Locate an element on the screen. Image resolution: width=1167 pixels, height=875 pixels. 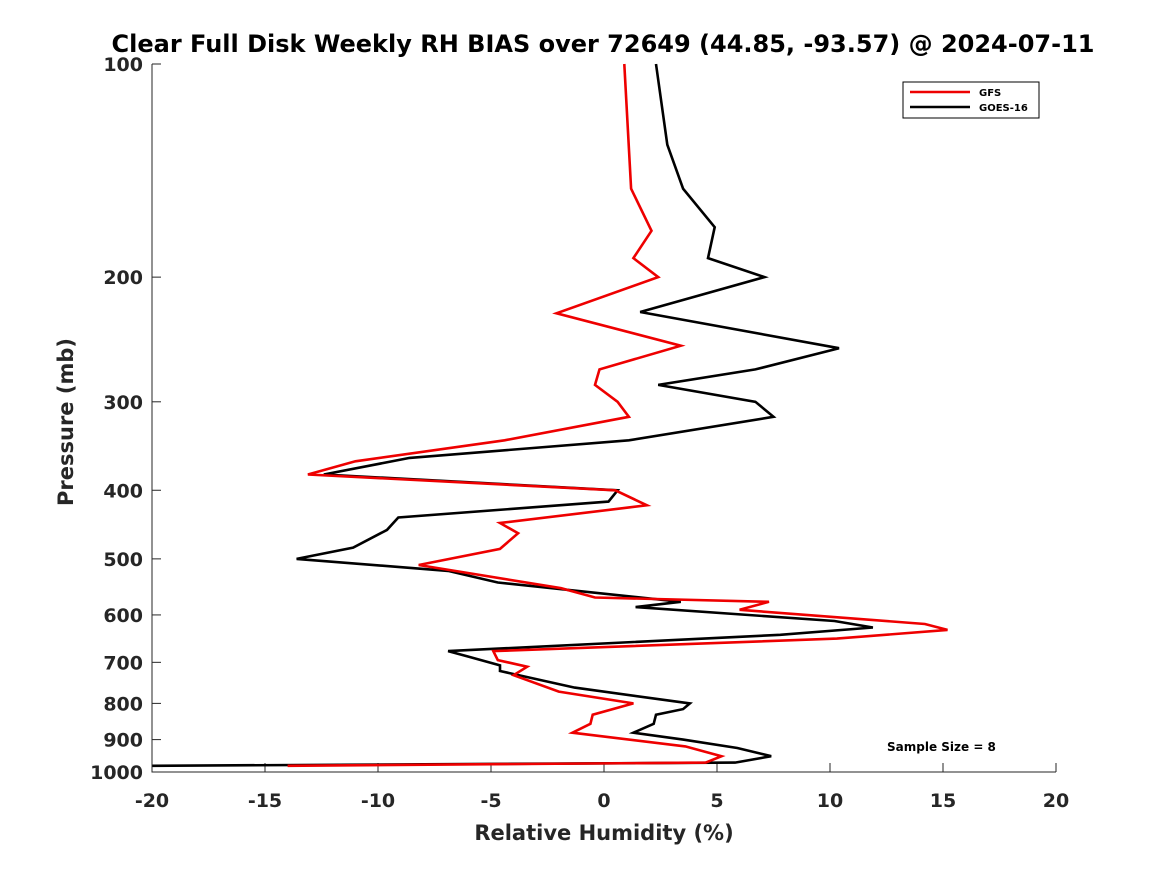
legend-label-goes16: GOES-16 is located at coordinates (1003, 108).